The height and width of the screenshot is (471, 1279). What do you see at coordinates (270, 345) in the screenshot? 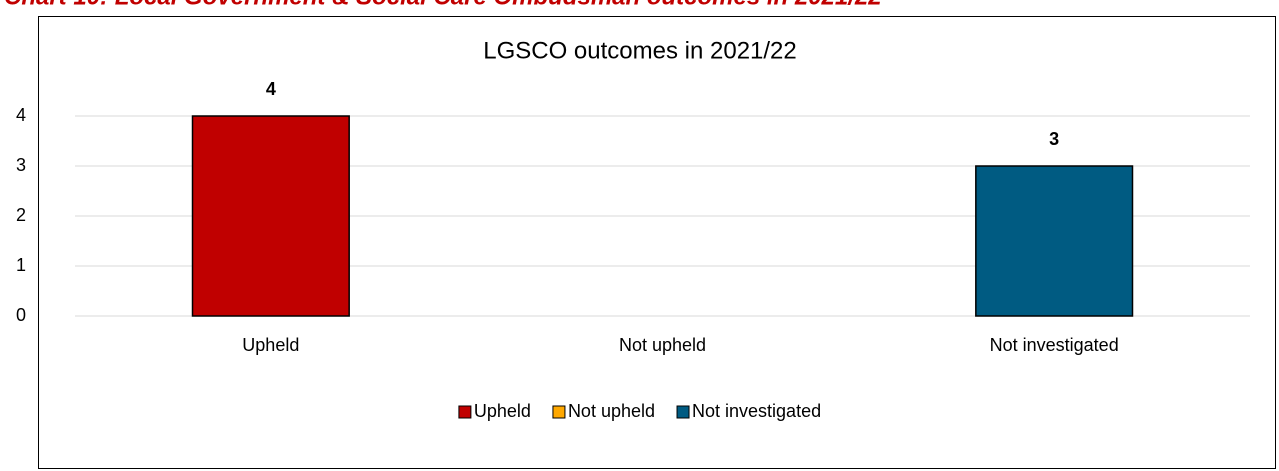
I see `x-tick-label: Upheld` at bounding box center [270, 345].